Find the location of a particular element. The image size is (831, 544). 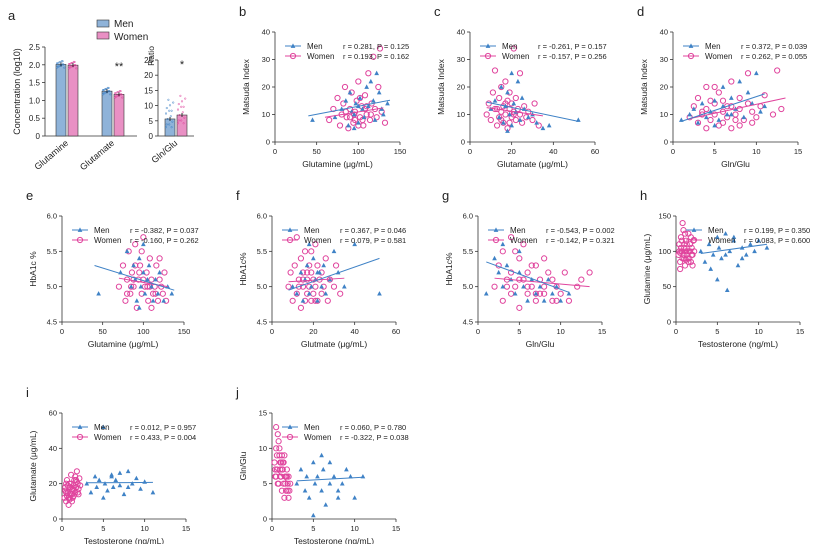

y-tick-label: 5.0 is located at coordinates (468, 286).